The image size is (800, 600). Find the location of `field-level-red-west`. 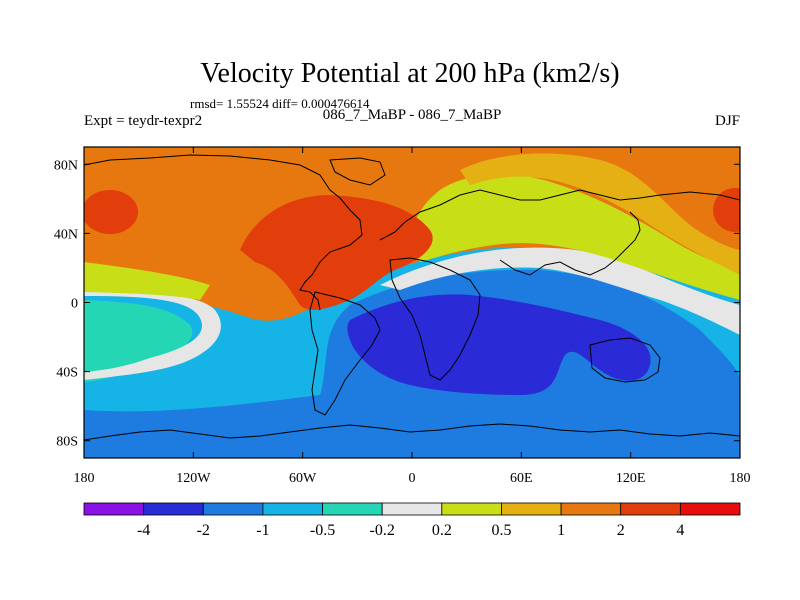

field-level-red-west is located at coordinates (111, 212).